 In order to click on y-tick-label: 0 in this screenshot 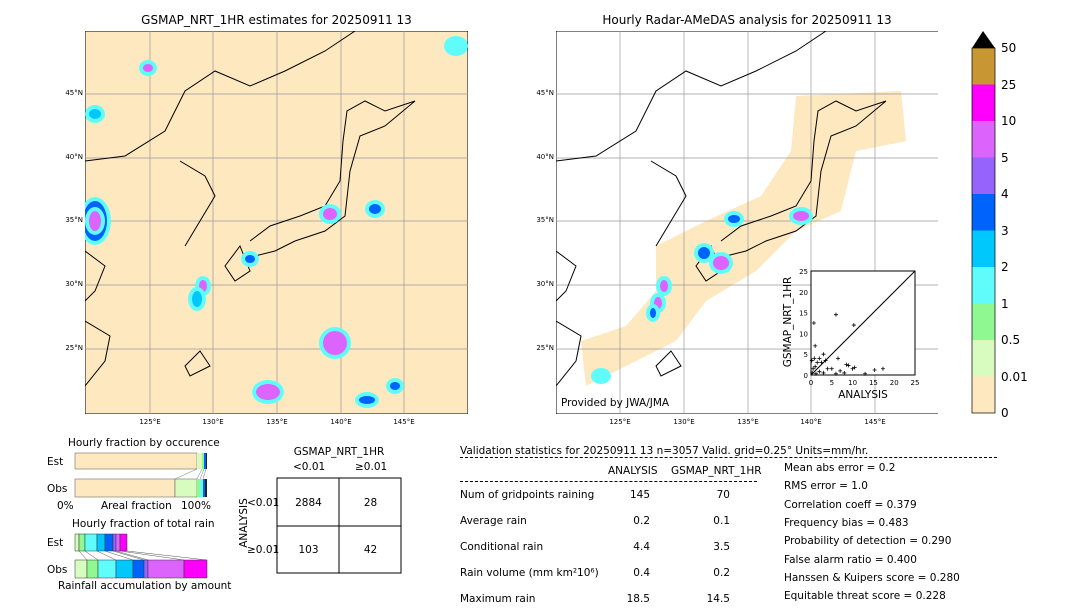, I will do `click(806, 376)`.